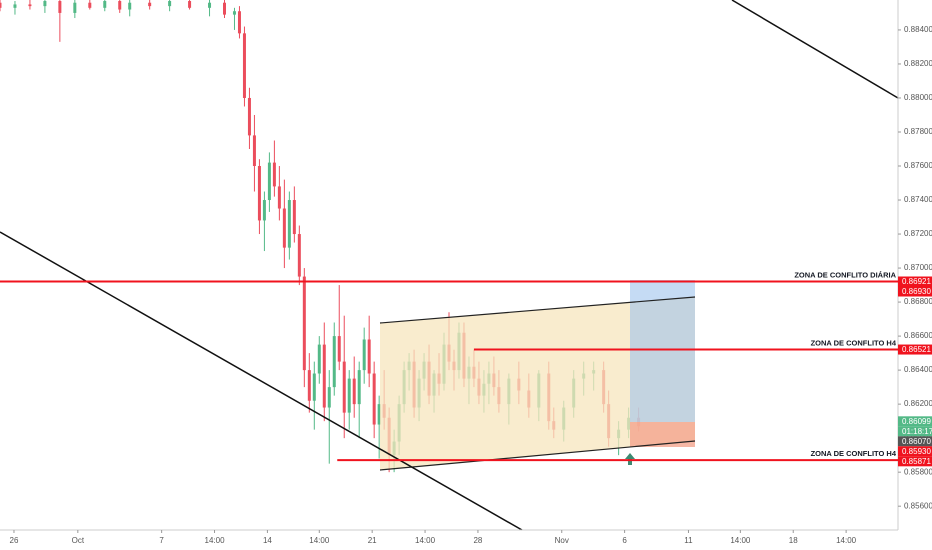 The width and height of the screenshot is (932, 550). Describe the element at coordinates (267, 540) in the screenshot. I see `x-tick-label: 14` at that location.